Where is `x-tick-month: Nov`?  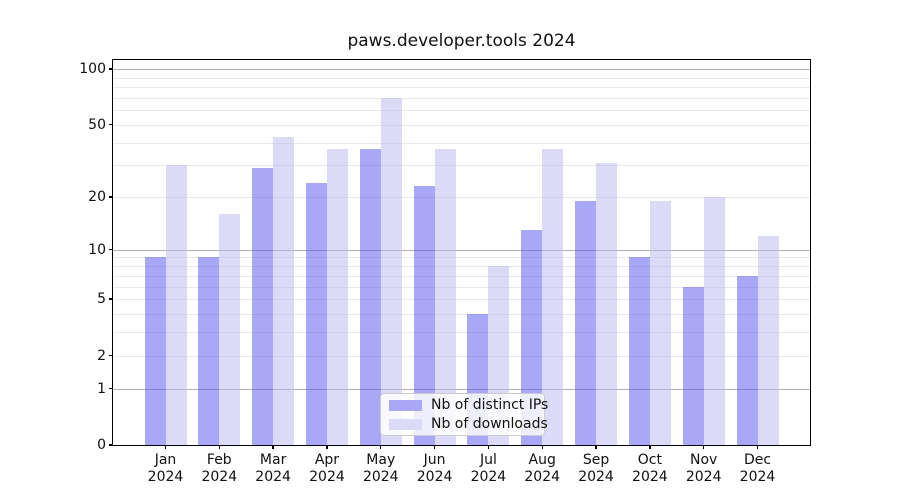
x-tick-month: Nov is located at coordinates (704, 460).